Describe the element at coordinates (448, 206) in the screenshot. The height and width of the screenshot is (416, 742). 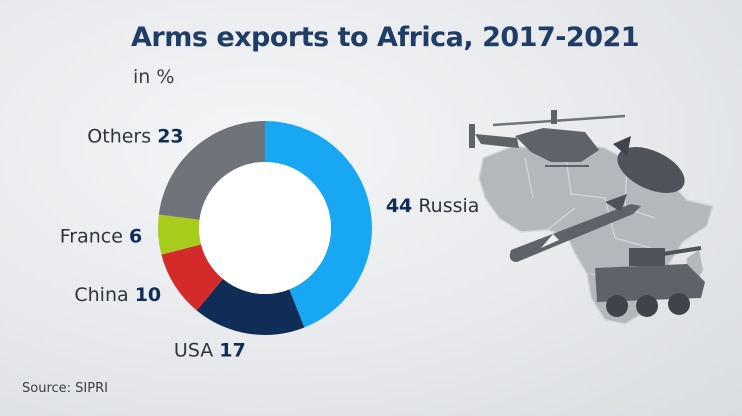
I see `label-name: Russia` at that location.